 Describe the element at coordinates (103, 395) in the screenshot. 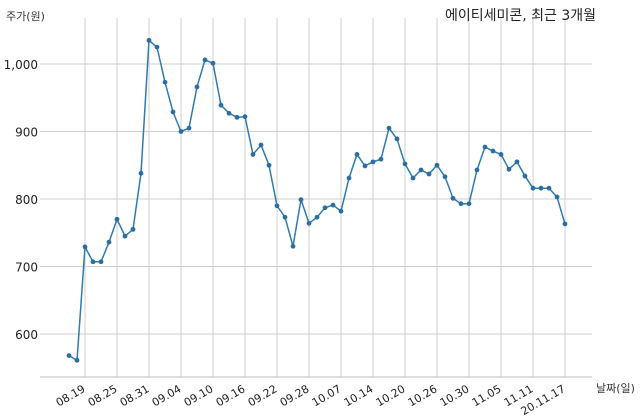

I see `x-tick-label: 08.25` at that location.